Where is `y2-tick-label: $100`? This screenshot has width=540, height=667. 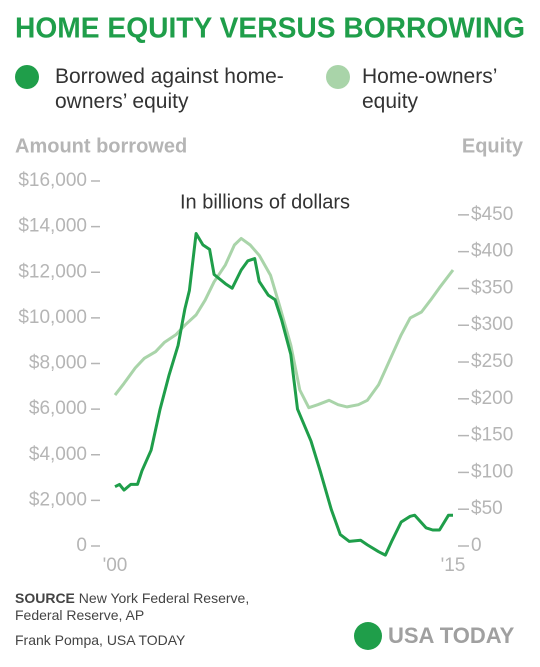
y2-tick-label: $100 is located at coordinates (492, 471).